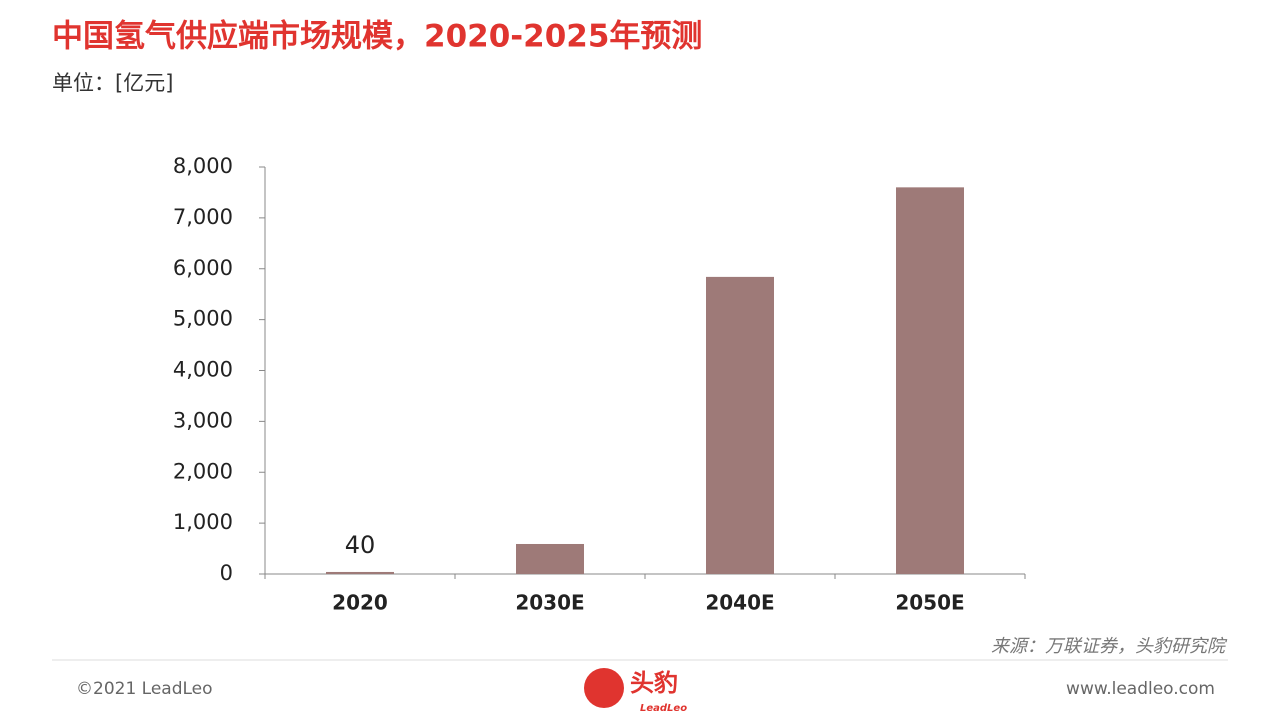 The width and height of the screenshot is (1280, 720). Describe the element at coordinates (203, 217) in the screenshot. I see `y-tick-label: 7,000` at that location.